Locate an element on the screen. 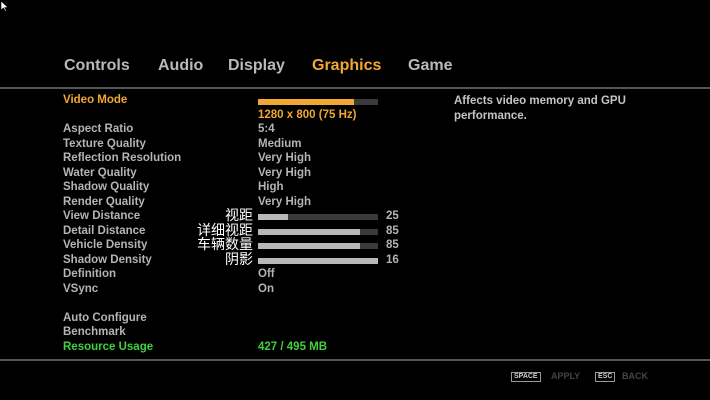  shadow-density-annotation: 阴影 is located at coordinates (239, 259).